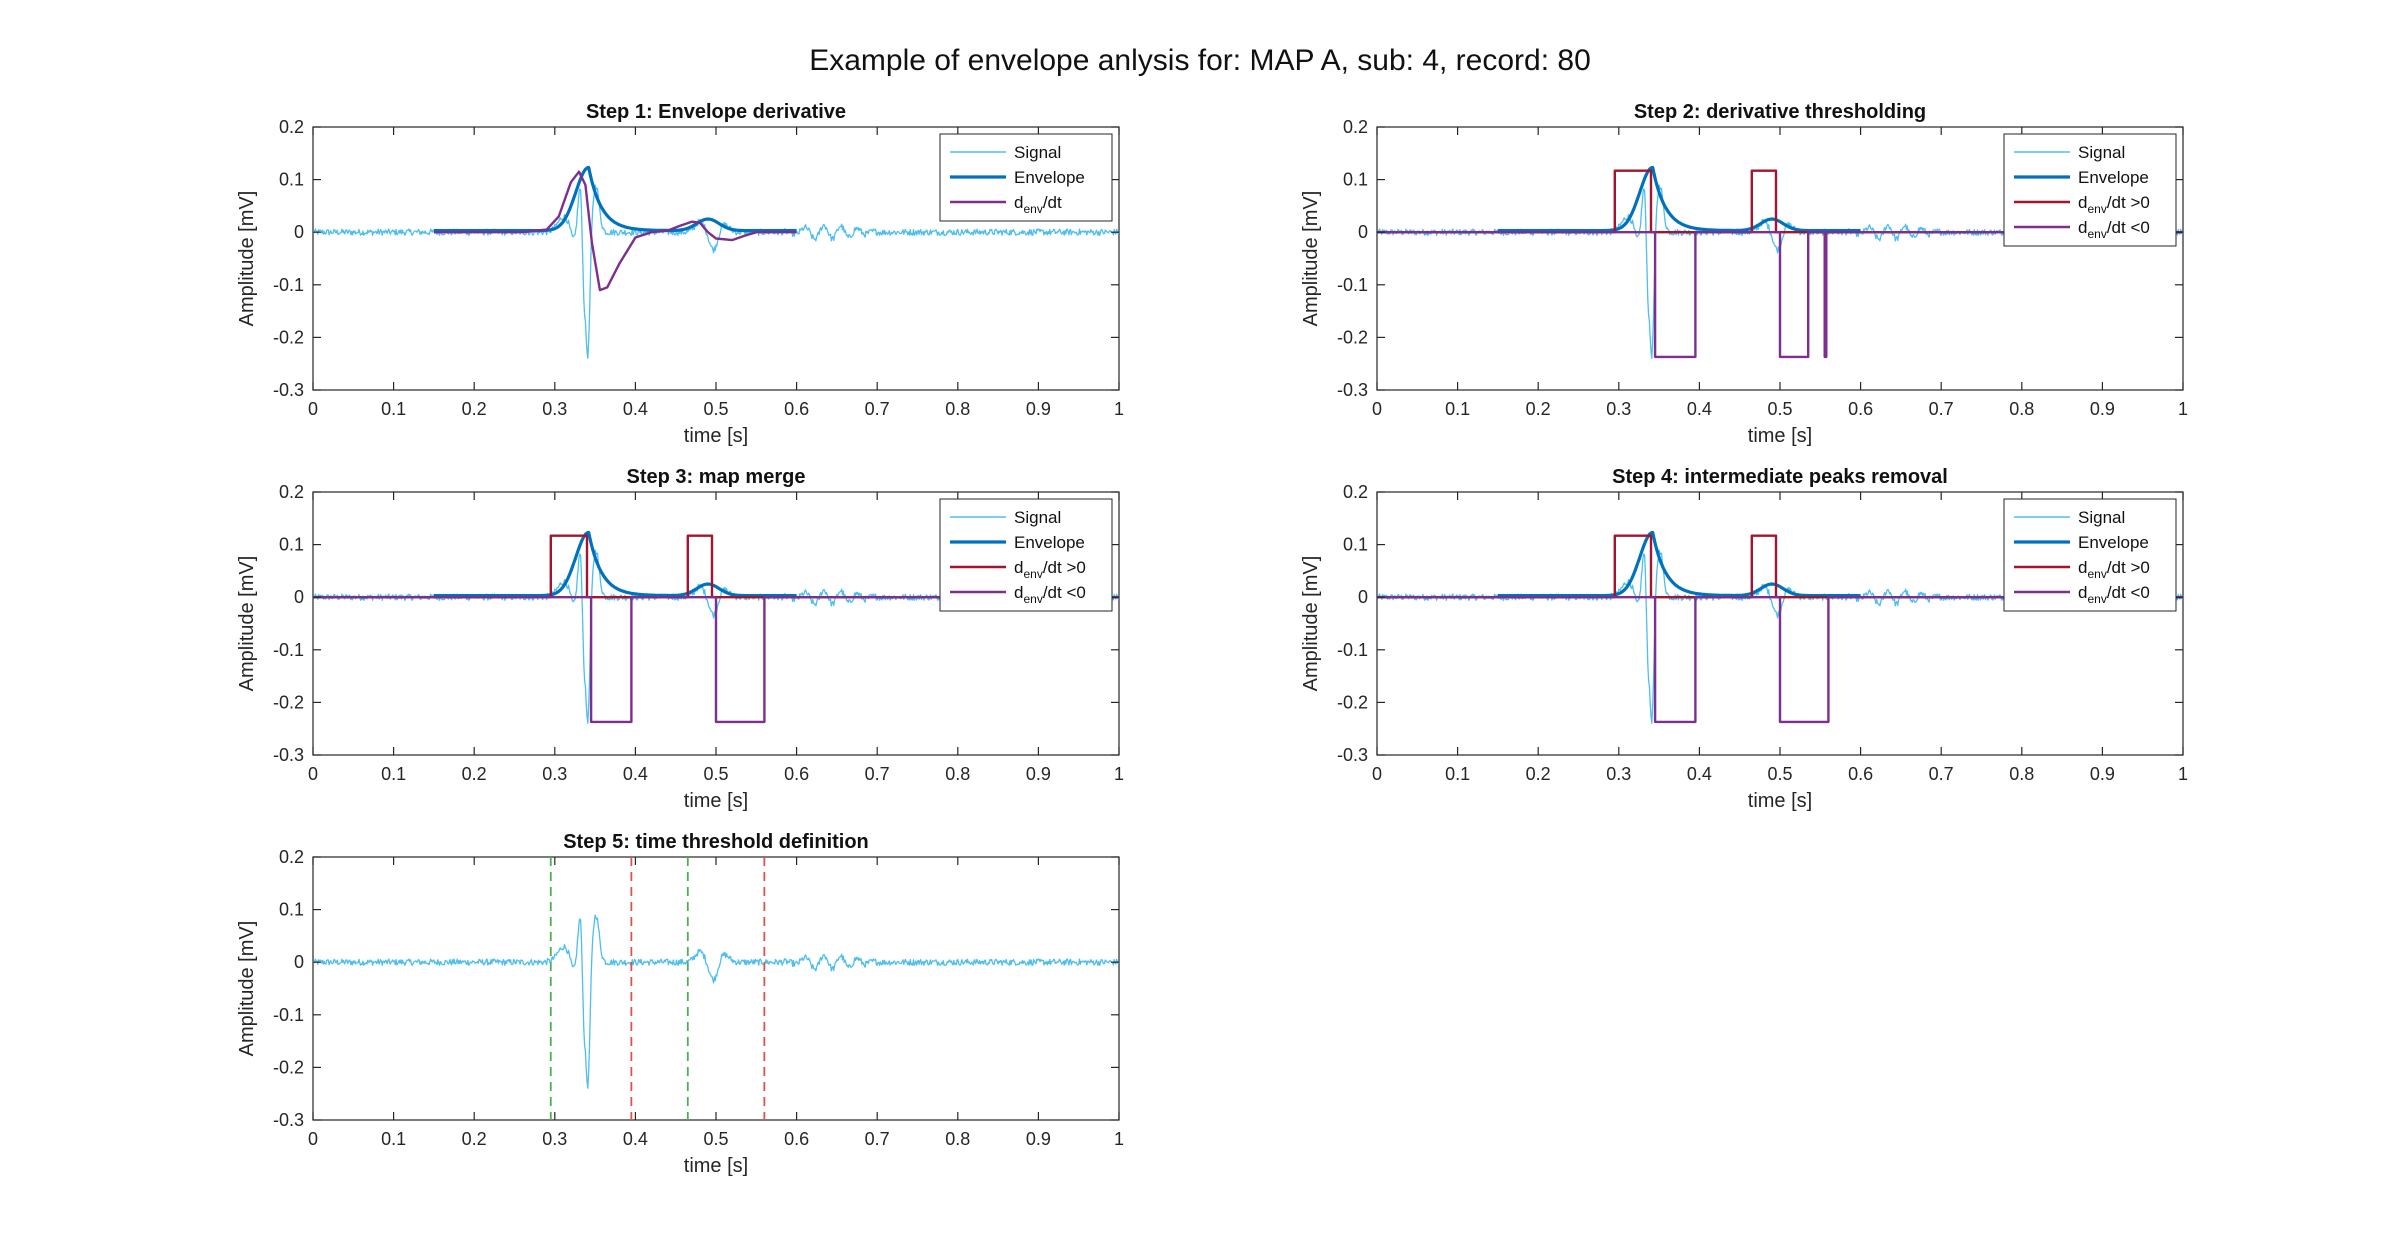 The width and height of the screenshot is (2400, 1245). What do you see at coordinates (716, 1001) in the screenshot?
I see `series-signal` at bounding box center [716, 1001].